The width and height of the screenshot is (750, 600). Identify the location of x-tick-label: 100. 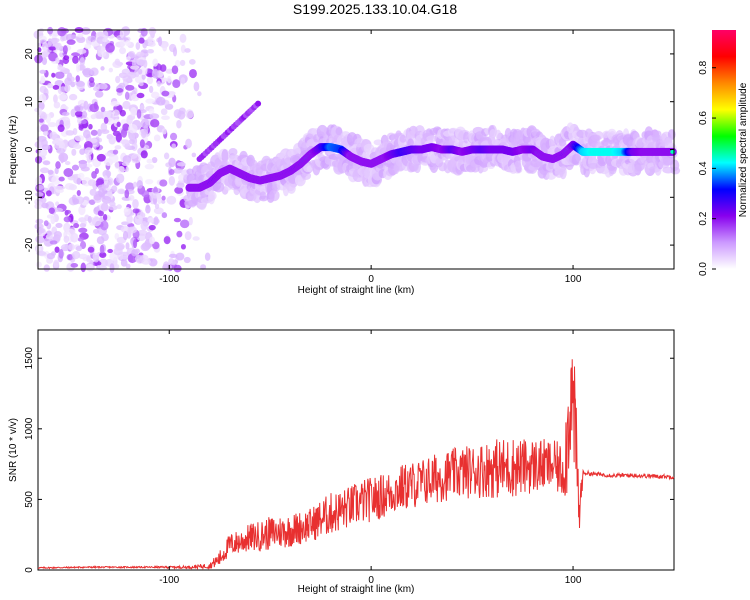
(573, 279).